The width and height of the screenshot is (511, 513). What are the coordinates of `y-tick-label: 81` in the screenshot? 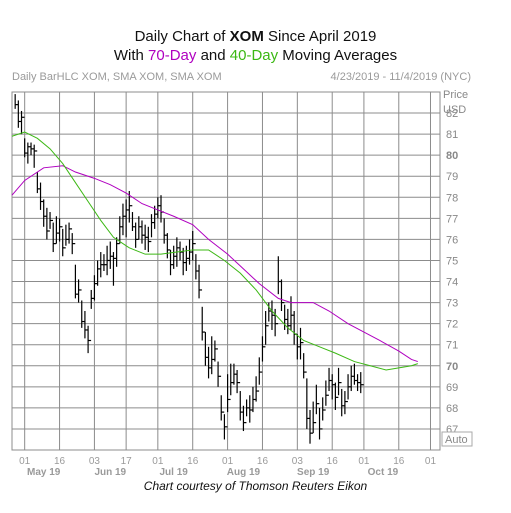 It's located at (452, 135).